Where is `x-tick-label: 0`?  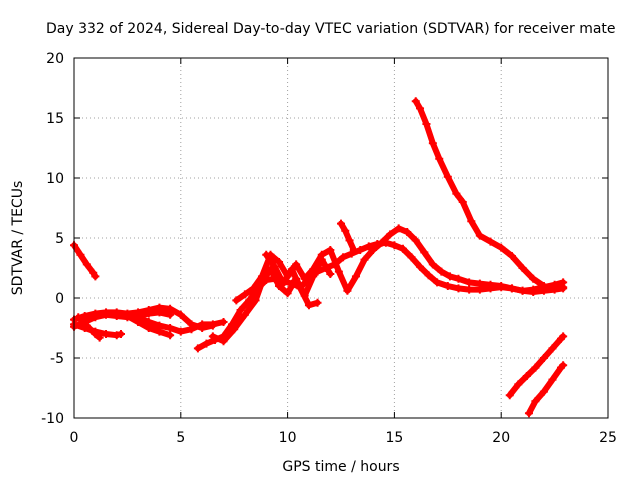
x-tick-label: 0 is located at coordinates (74, 438).